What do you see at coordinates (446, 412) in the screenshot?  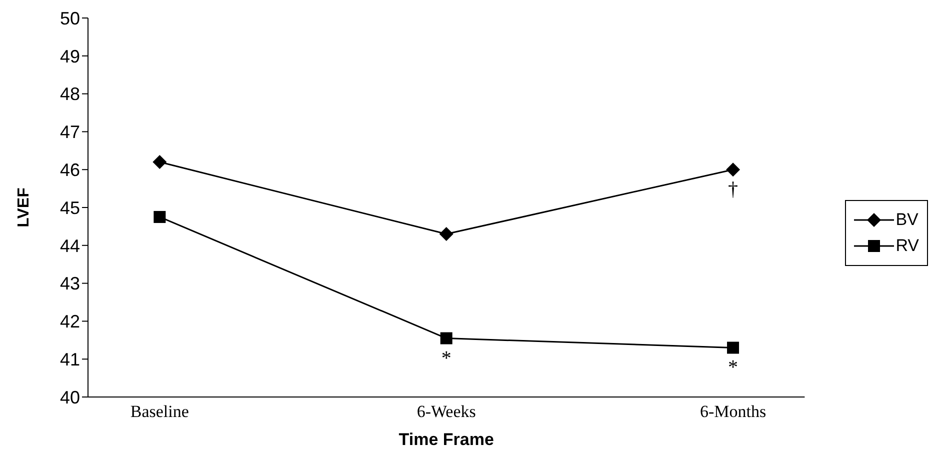 I see `x-tick-label: 6-Weeks` at bounding box center [446, 412].